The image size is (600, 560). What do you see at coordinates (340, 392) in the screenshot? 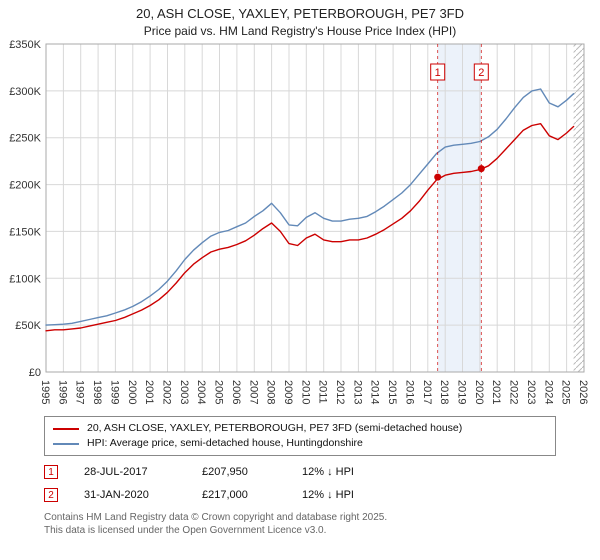
I see `svg-text: 2012` at bounding box center [340, 392].